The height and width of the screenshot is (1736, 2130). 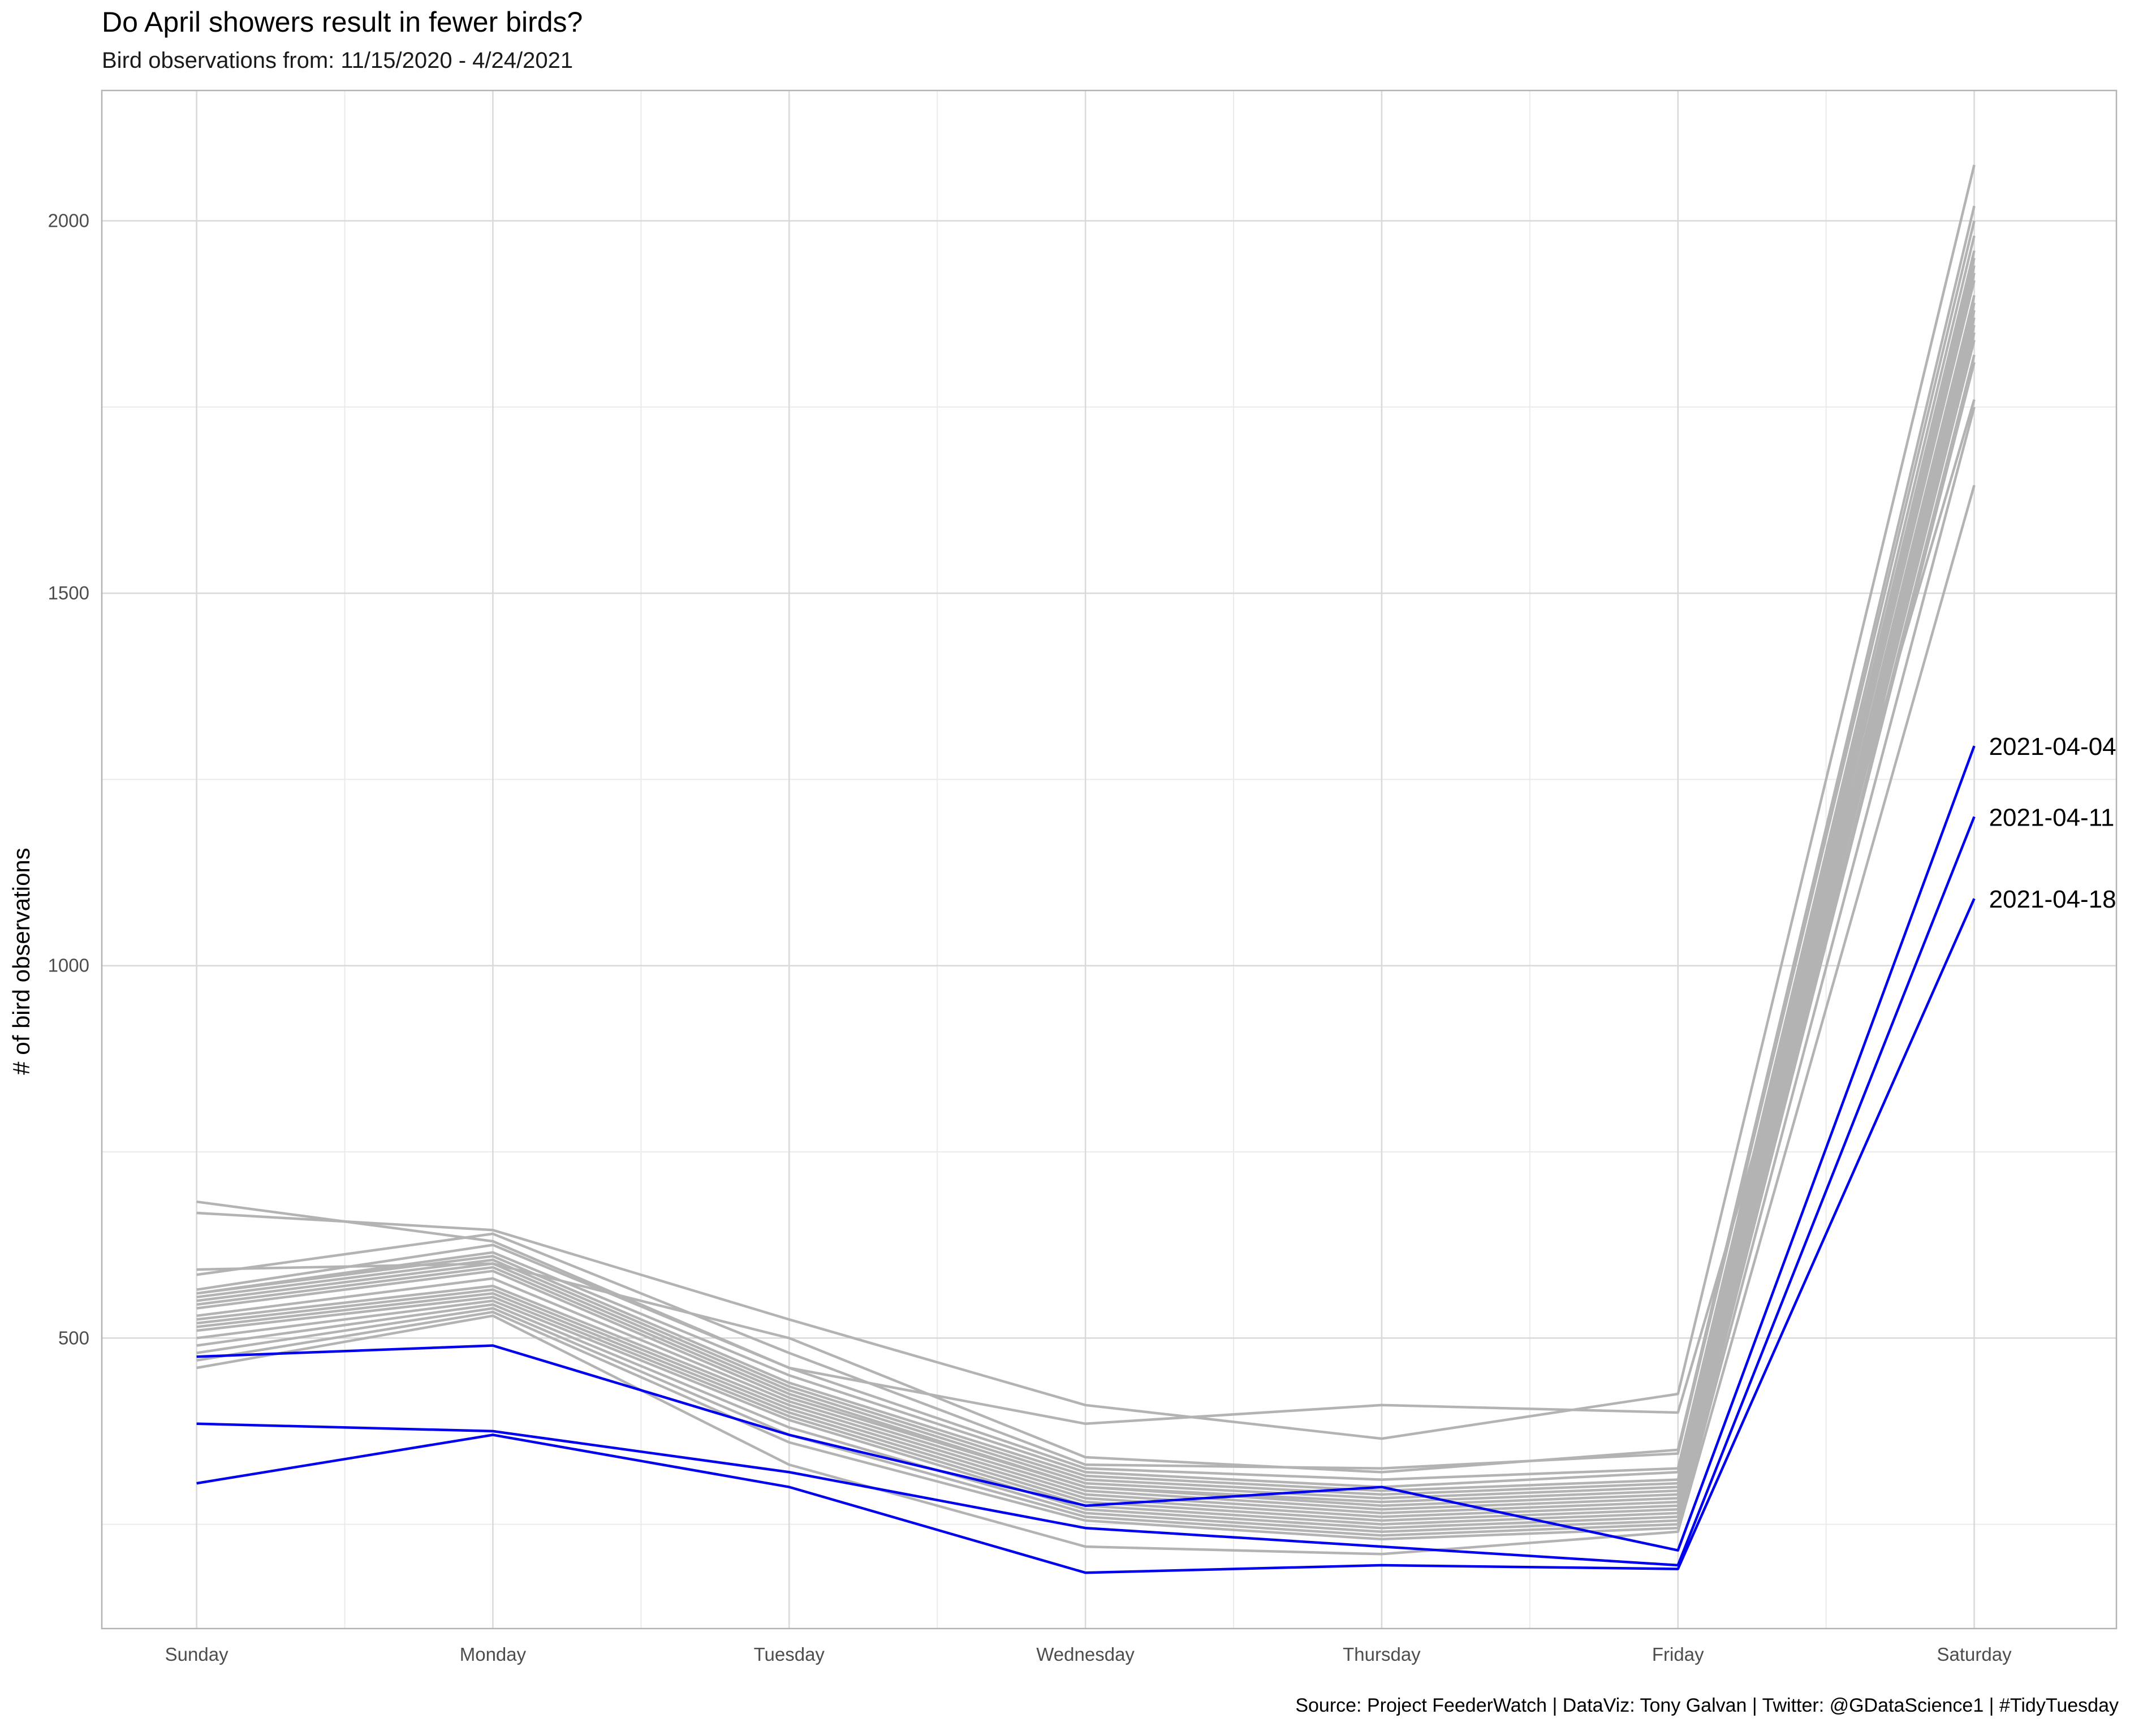 What do you see at coordinates (342, 22) in the screenshot?
I see `chart-title: Do April showers result in fewer birds?` at bounding box center [342, 22].